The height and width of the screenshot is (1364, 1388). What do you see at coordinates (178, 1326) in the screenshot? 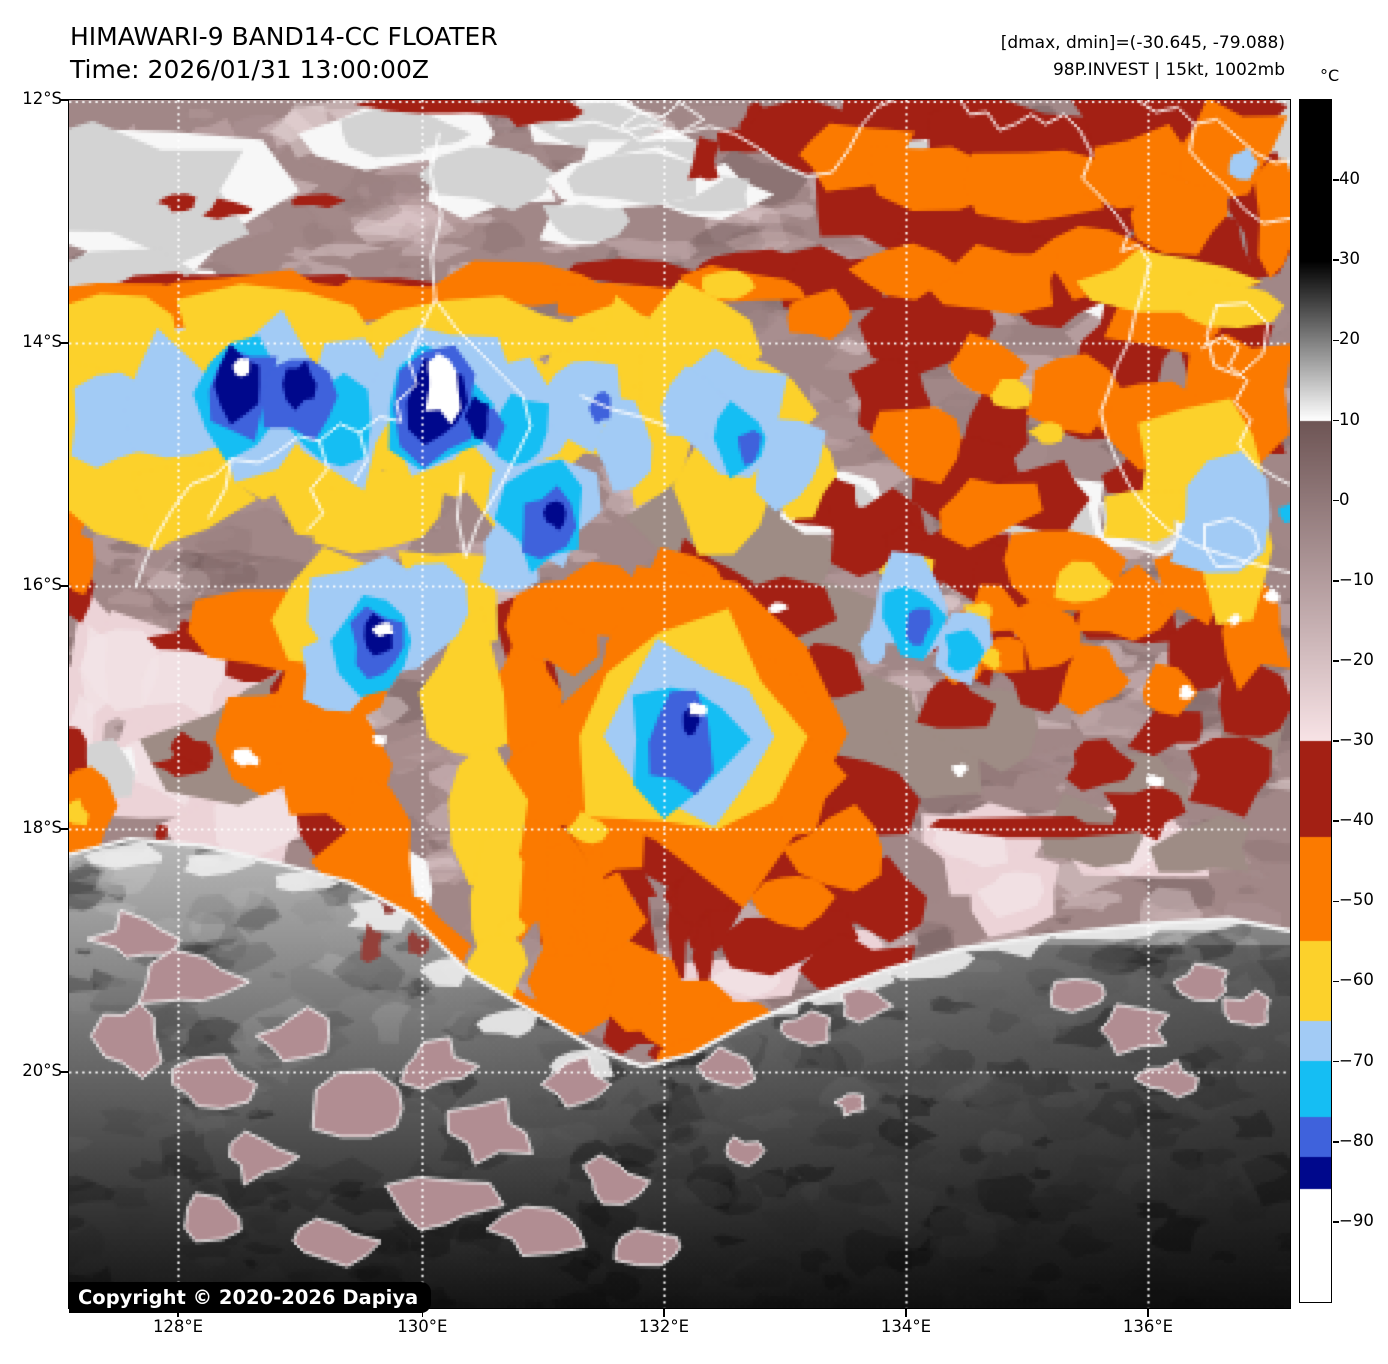
I see `x-axis-tick-label: 128°E` at bounding box center [178, 1326].